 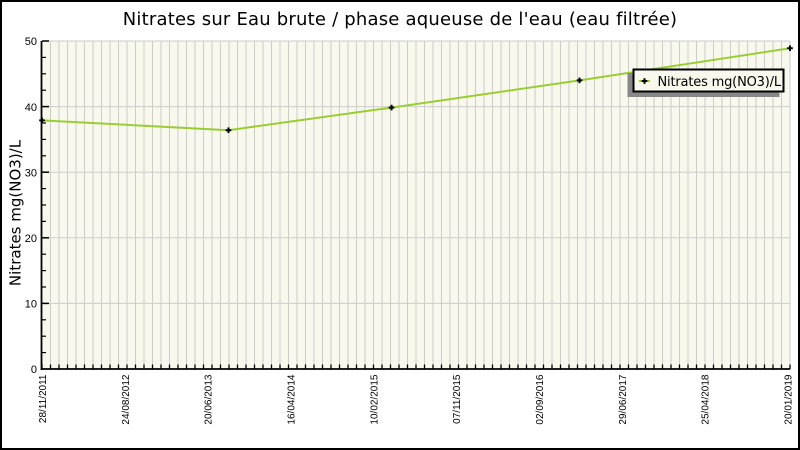 What do you see at coordinates (291, 399) in the screenshot?
I see `x-tick-label: 16/04/2014` at bounding box center [291, 399].